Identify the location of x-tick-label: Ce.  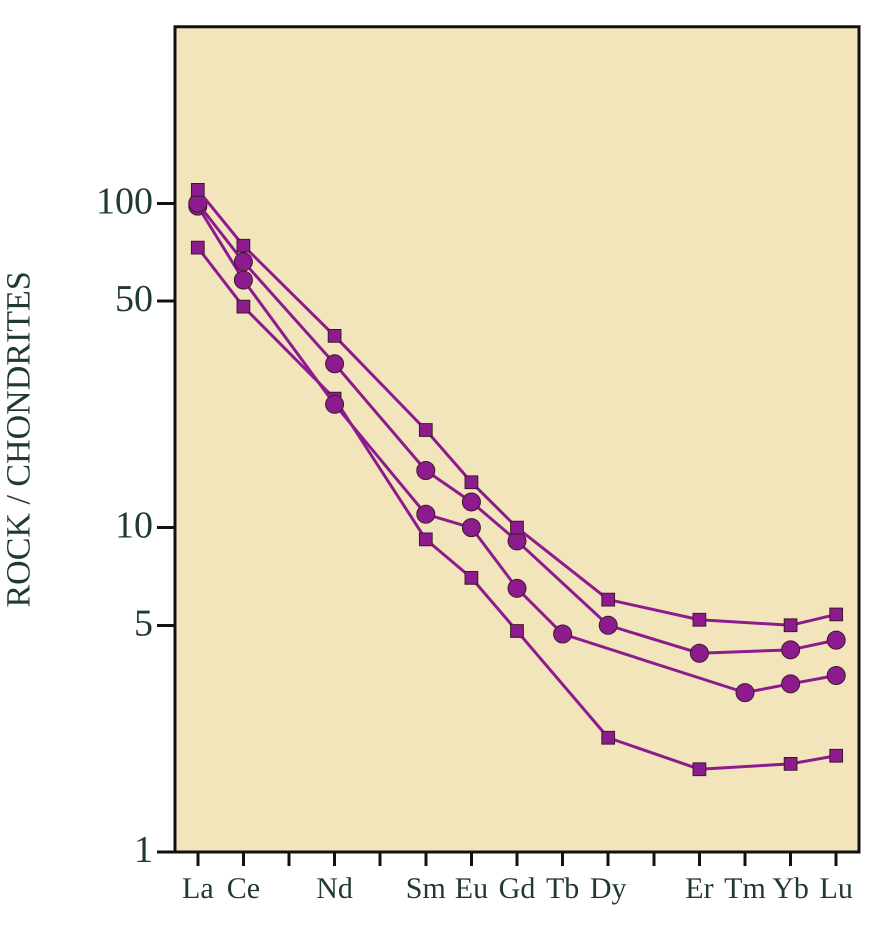
(243, 888).